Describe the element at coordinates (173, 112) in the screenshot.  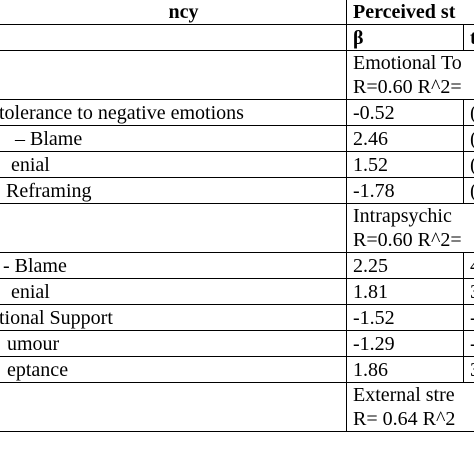
I see `row-label: tolerance to negative emotions` at that location.